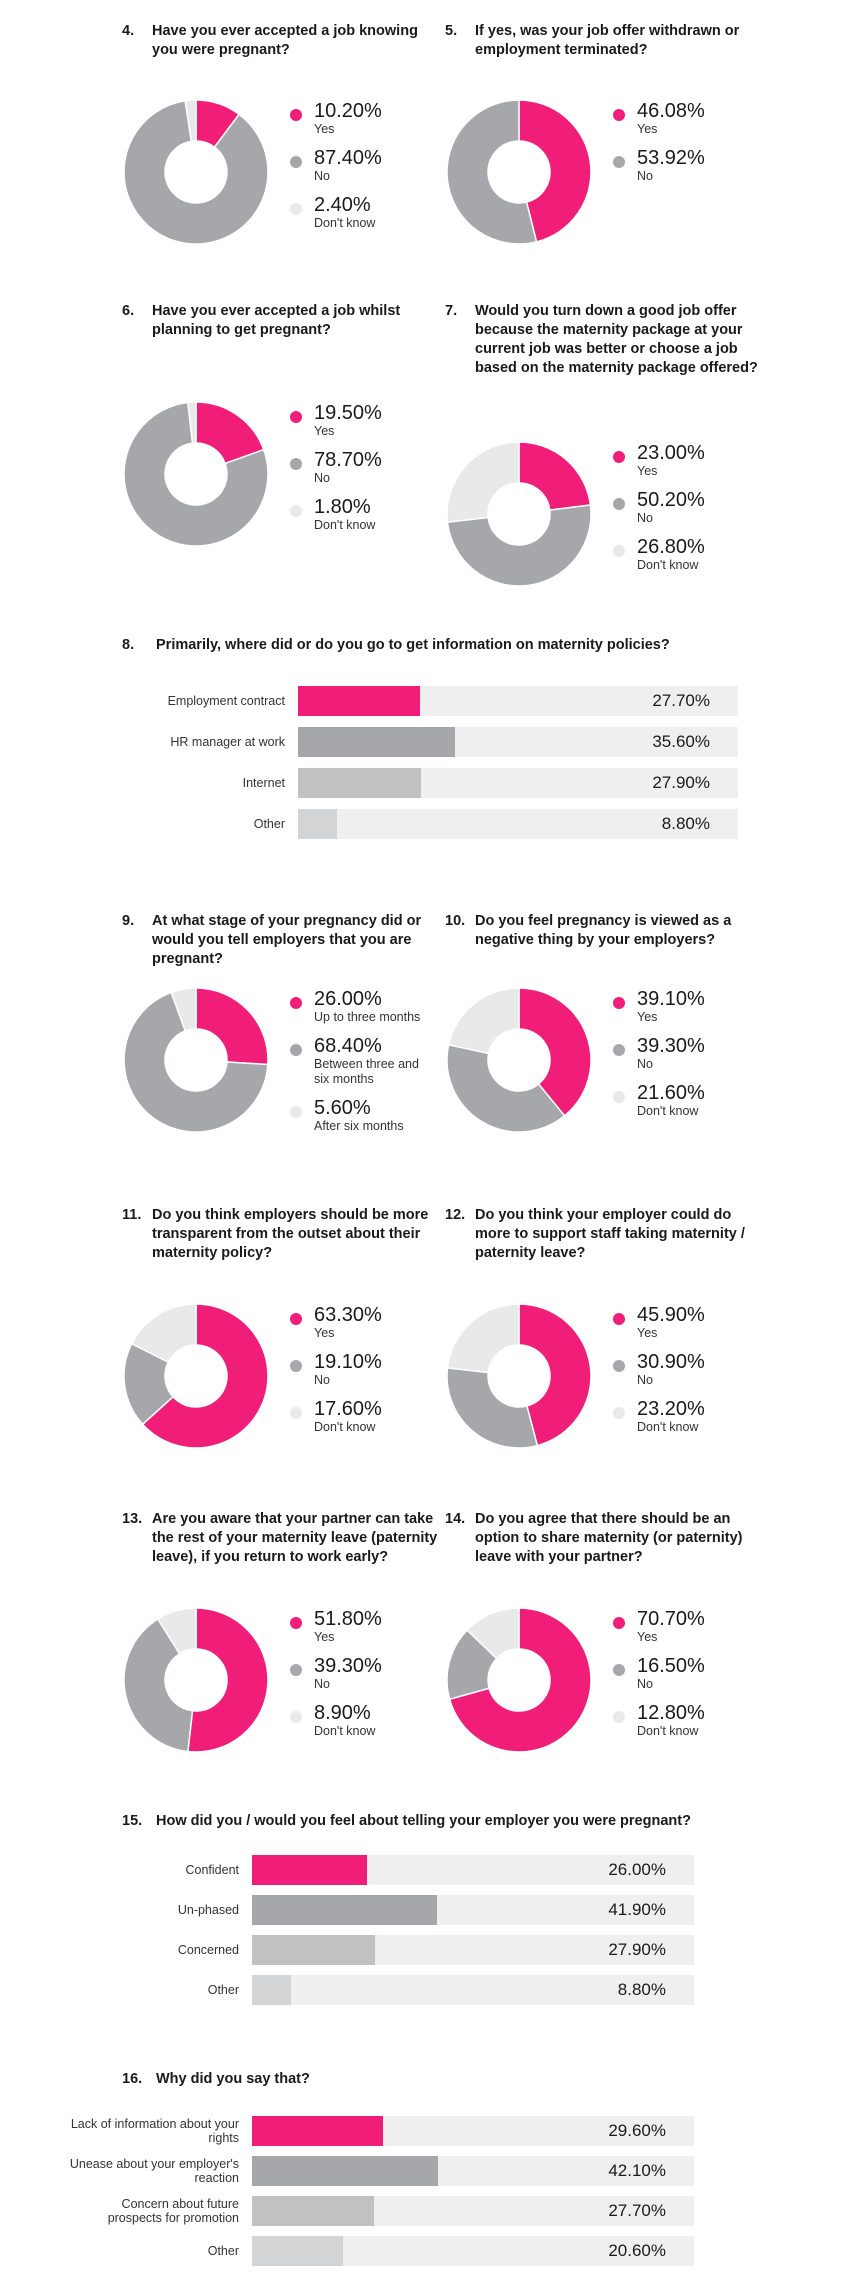 This screenshot has width=850, height=2288. Describe the element at coordinates (223, 2251) in the screenshot. I see `bar-label: Other` at that location.